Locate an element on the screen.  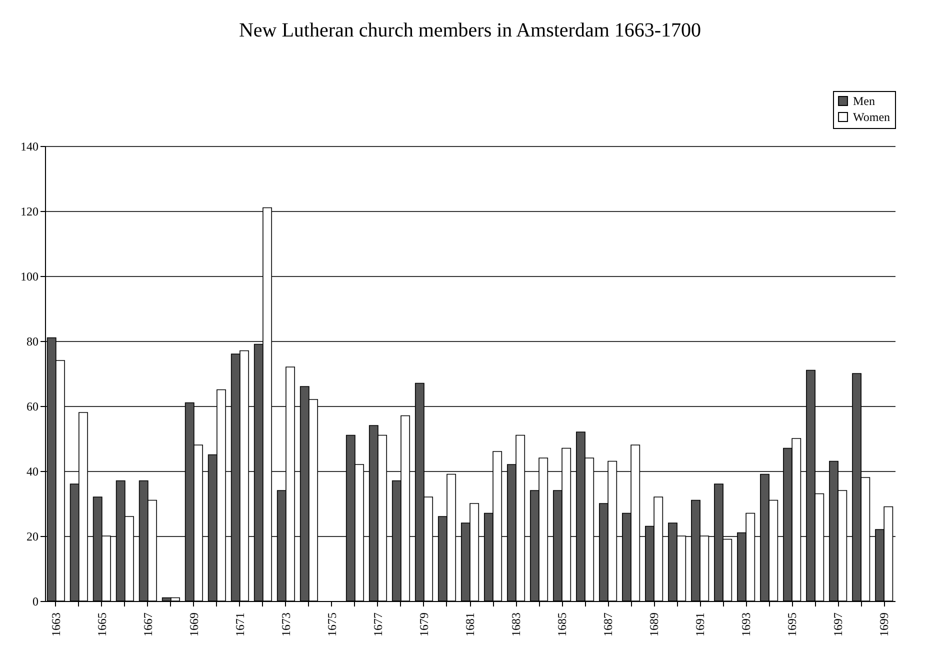
chart-title: New Lutheran church members in Amsterdam 1663-1700 is located at coordinates (470, 31).